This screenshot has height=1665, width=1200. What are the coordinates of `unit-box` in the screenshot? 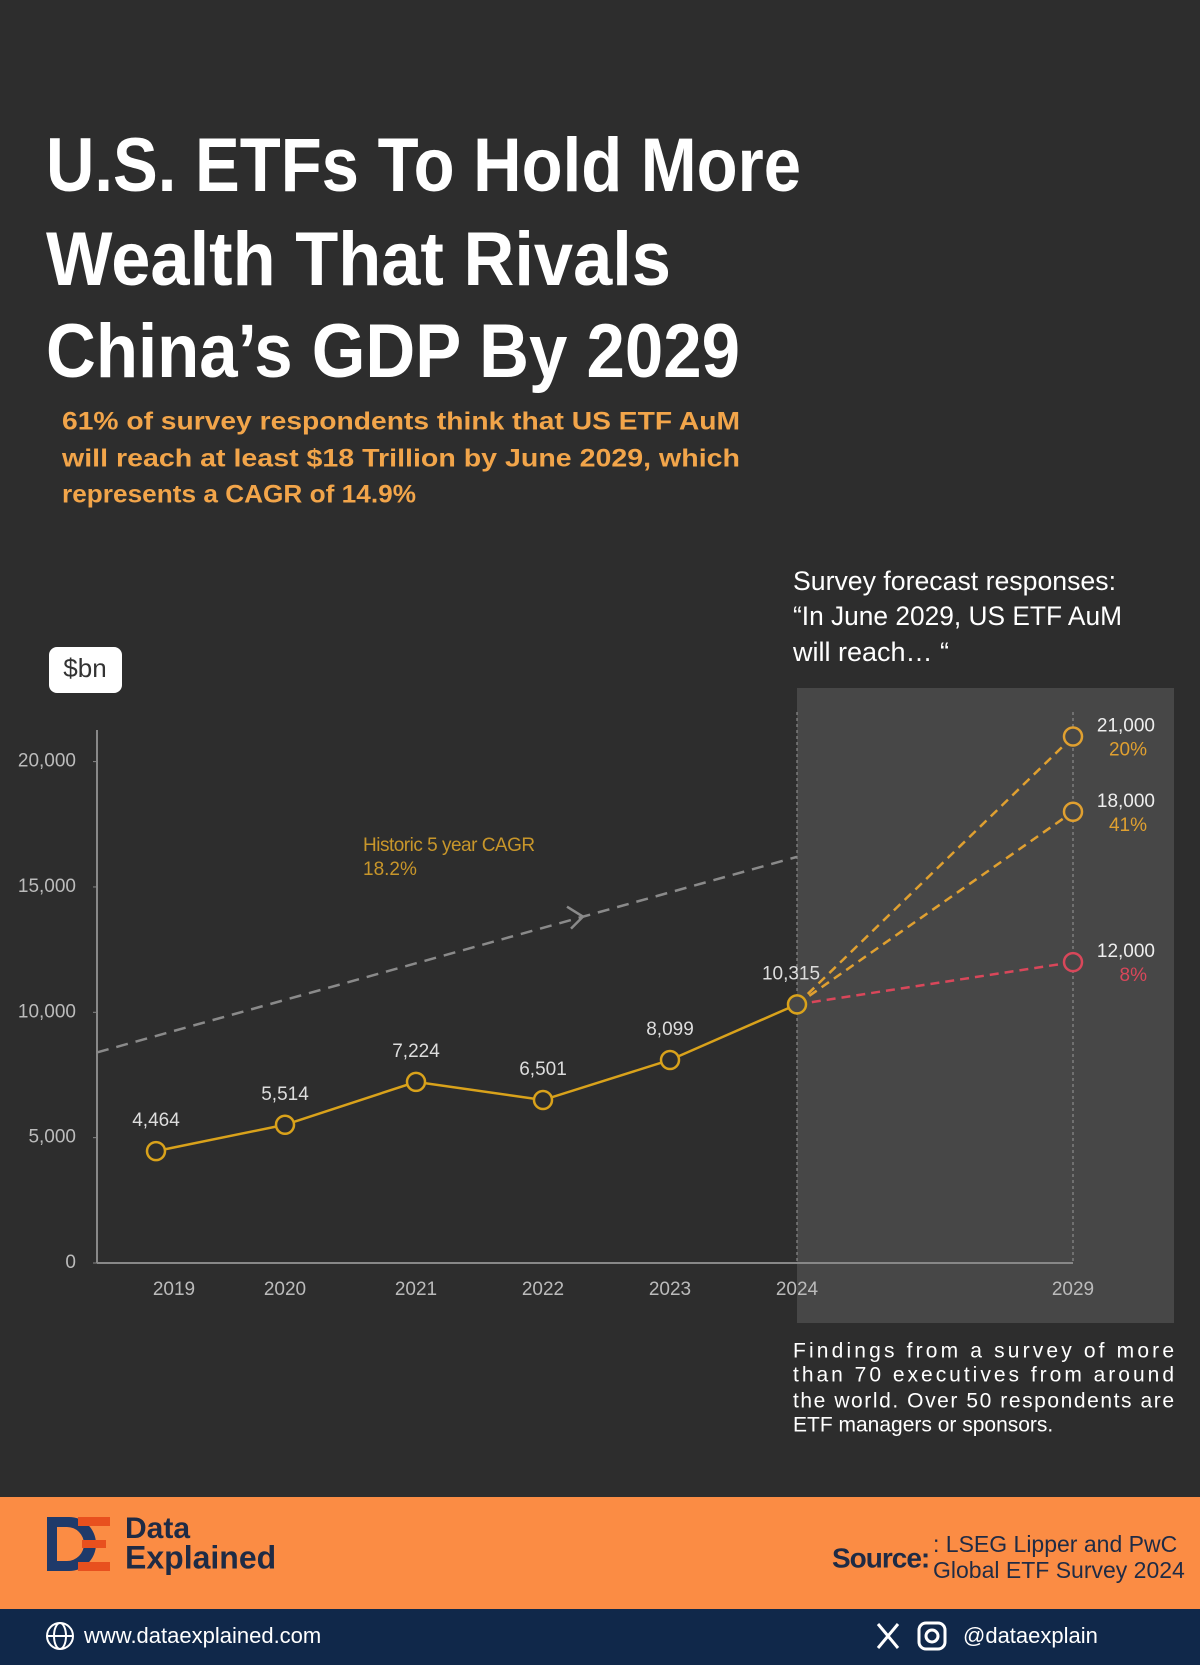 It's located at (85, 670).